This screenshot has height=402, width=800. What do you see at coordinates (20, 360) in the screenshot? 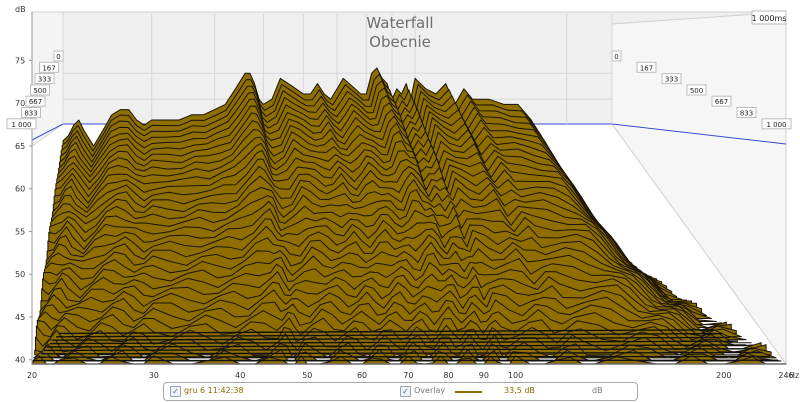
I see `y-tick-label: 40` at bounding box center [20, 360].